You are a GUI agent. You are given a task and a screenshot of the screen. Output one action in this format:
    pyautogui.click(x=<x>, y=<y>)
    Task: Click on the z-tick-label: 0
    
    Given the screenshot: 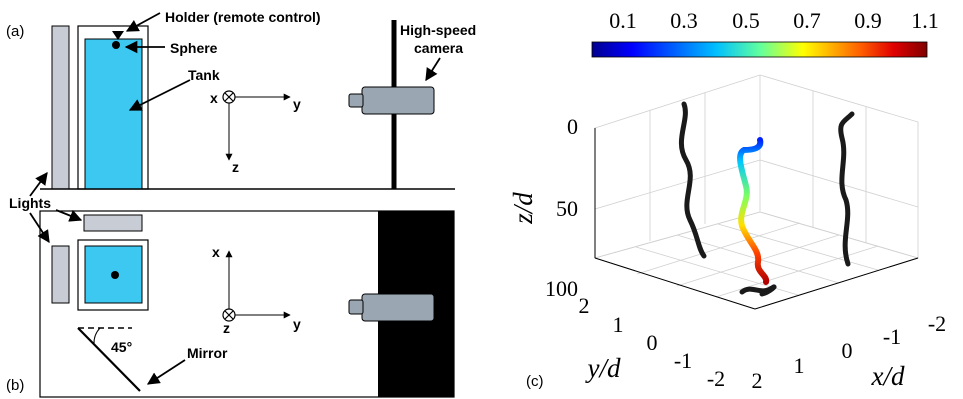 What is the action you would take?
    pyautogui.click(x=572, y=126)
    